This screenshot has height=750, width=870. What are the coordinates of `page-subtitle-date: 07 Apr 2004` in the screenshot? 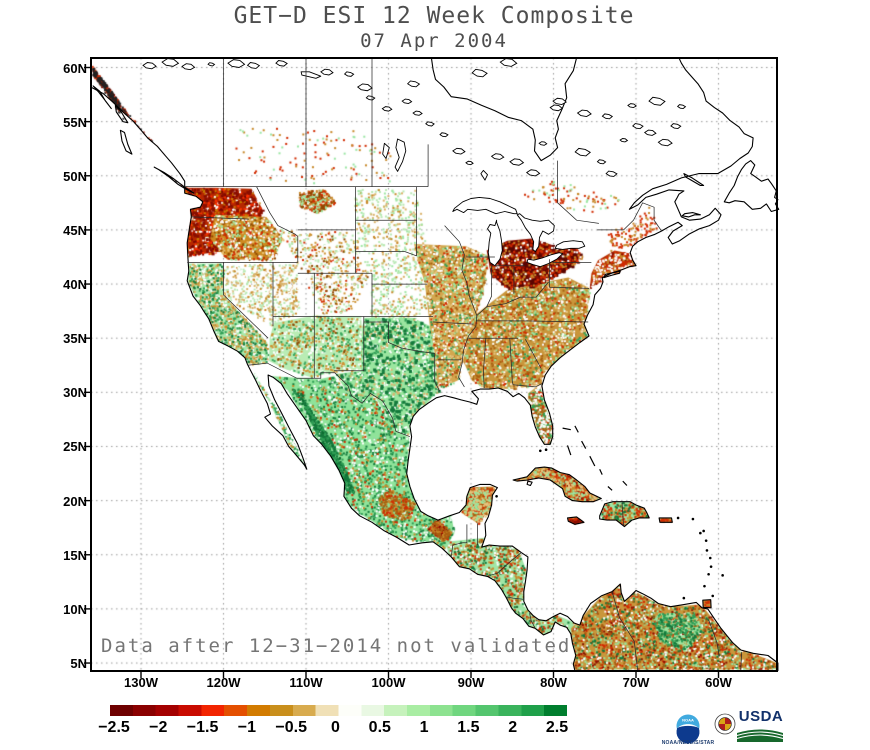 It's located at (434, 41).